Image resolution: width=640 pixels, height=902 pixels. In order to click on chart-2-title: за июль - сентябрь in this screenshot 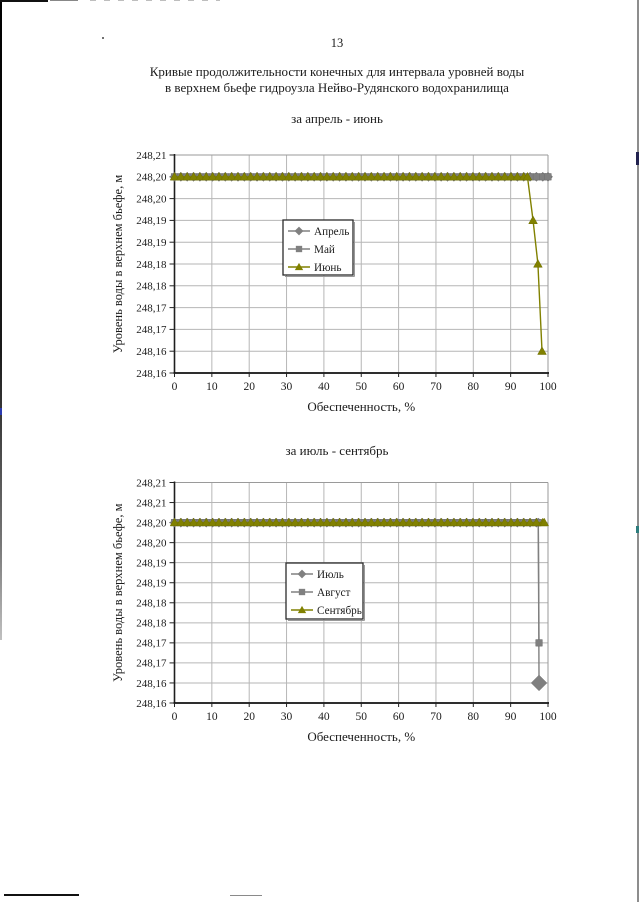, I will do `click(337, 450)`.